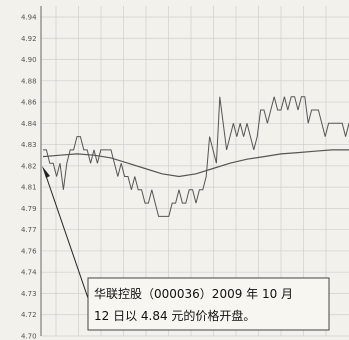  Describe the element at coordinates (29, 81) in the screenshot. I see `y-tick-label: 4.88` at that location.